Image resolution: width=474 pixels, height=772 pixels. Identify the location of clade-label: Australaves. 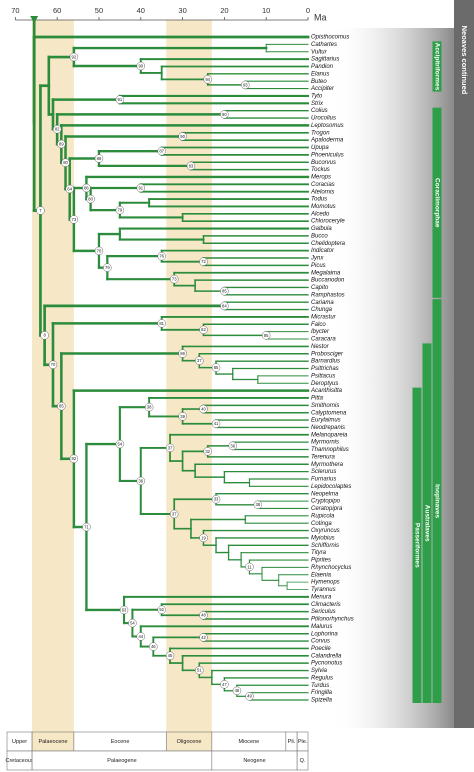
(426, 523).